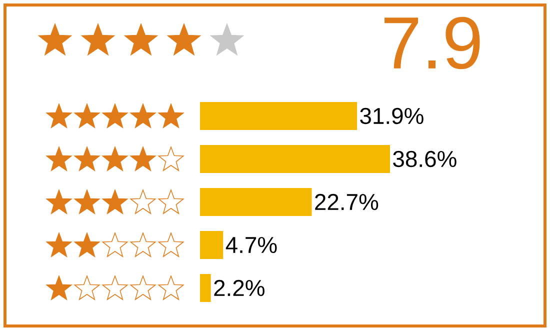 This screenshot has width=550, height=331. What do you see at coordinates (432, 43) in the screenshot?
I see `chart-title: 7.9` at bounding box center [432, 43].